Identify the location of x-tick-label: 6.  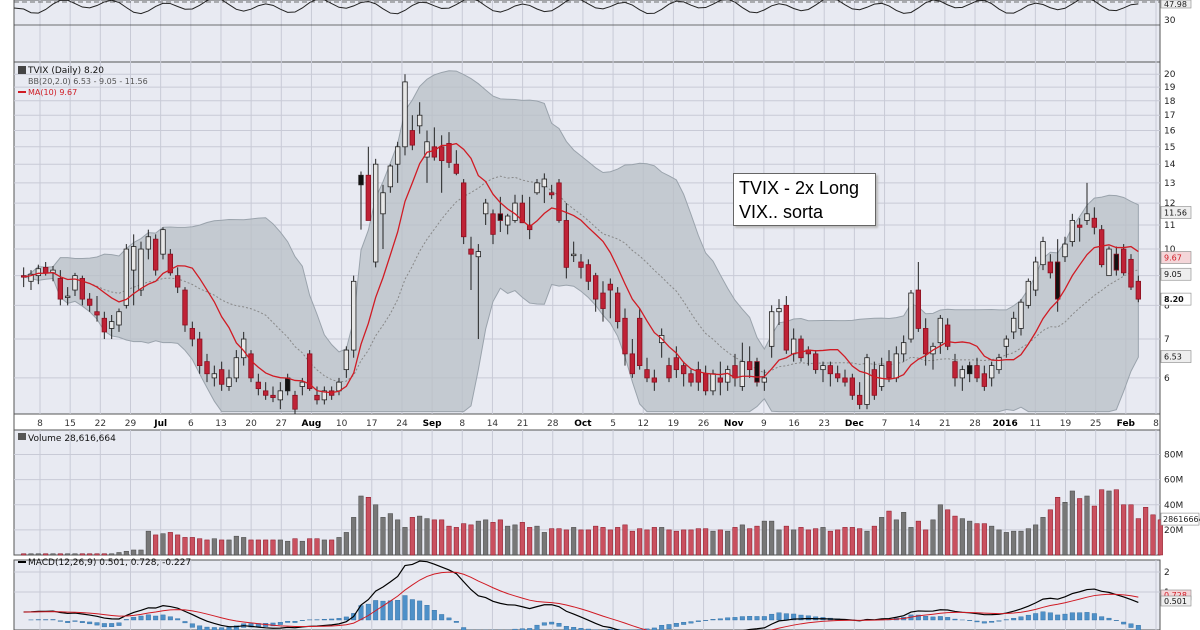
(191, 424).